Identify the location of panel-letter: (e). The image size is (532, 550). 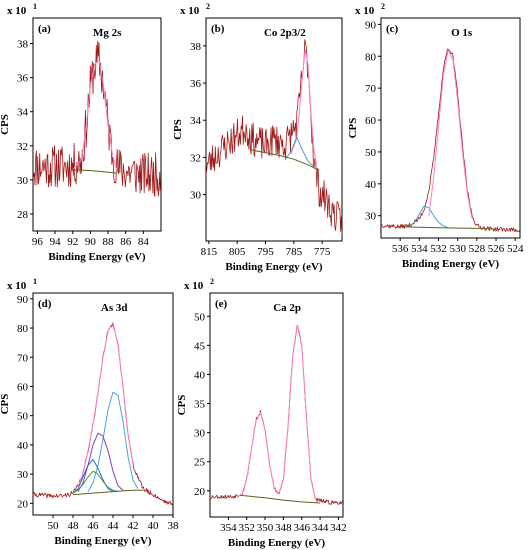
(221, 304).